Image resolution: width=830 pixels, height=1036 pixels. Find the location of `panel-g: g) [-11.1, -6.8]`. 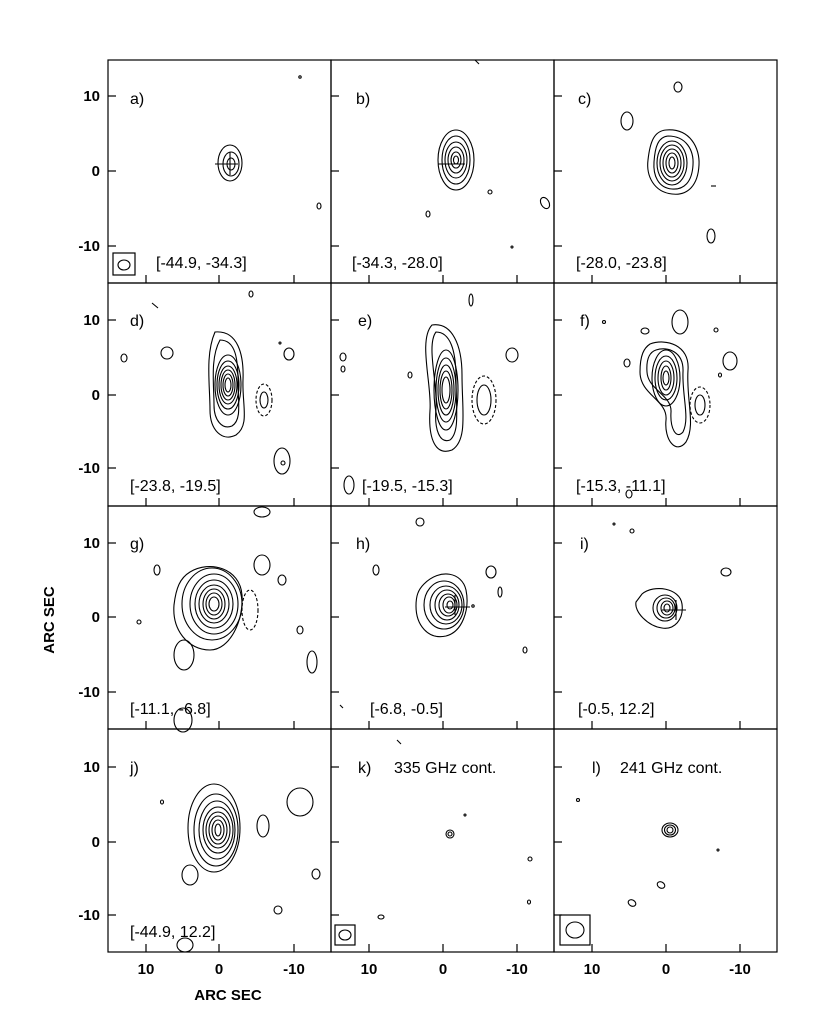

panel-g: g) [-11.1, -6.8] is located at coordinates (219, 619).